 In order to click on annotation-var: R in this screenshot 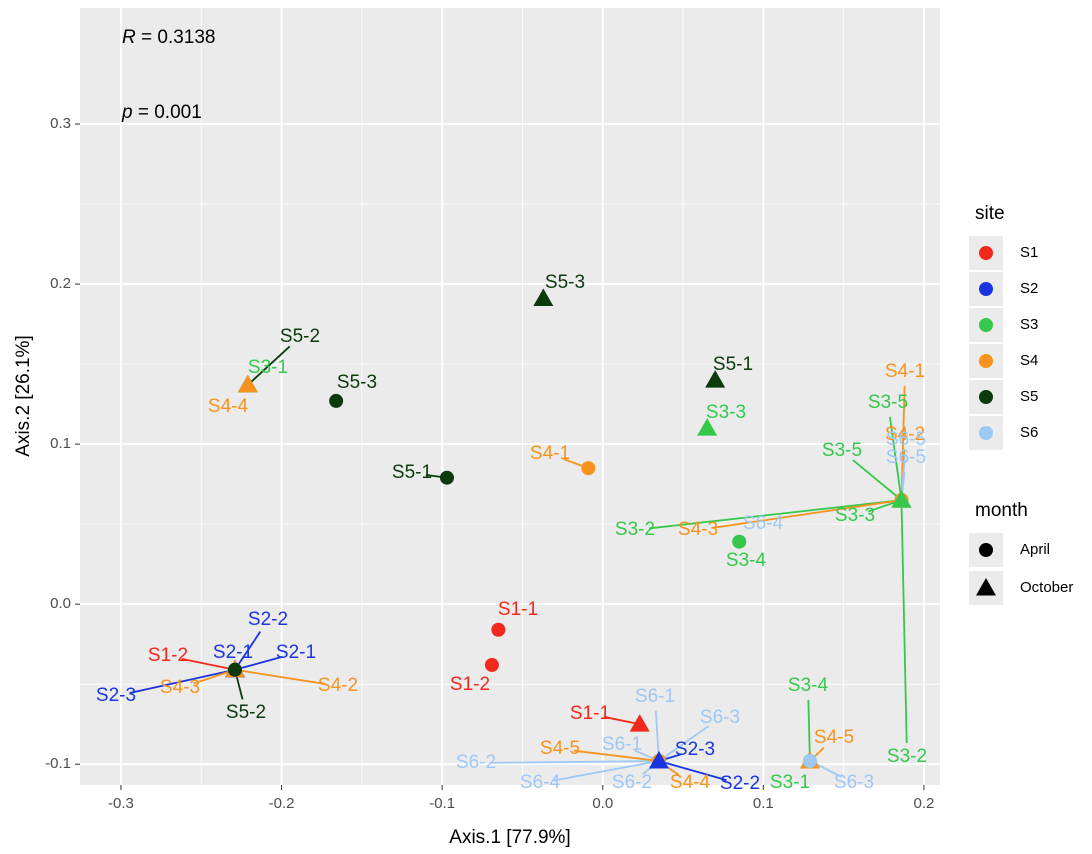, I will do `click(129, 37)`.